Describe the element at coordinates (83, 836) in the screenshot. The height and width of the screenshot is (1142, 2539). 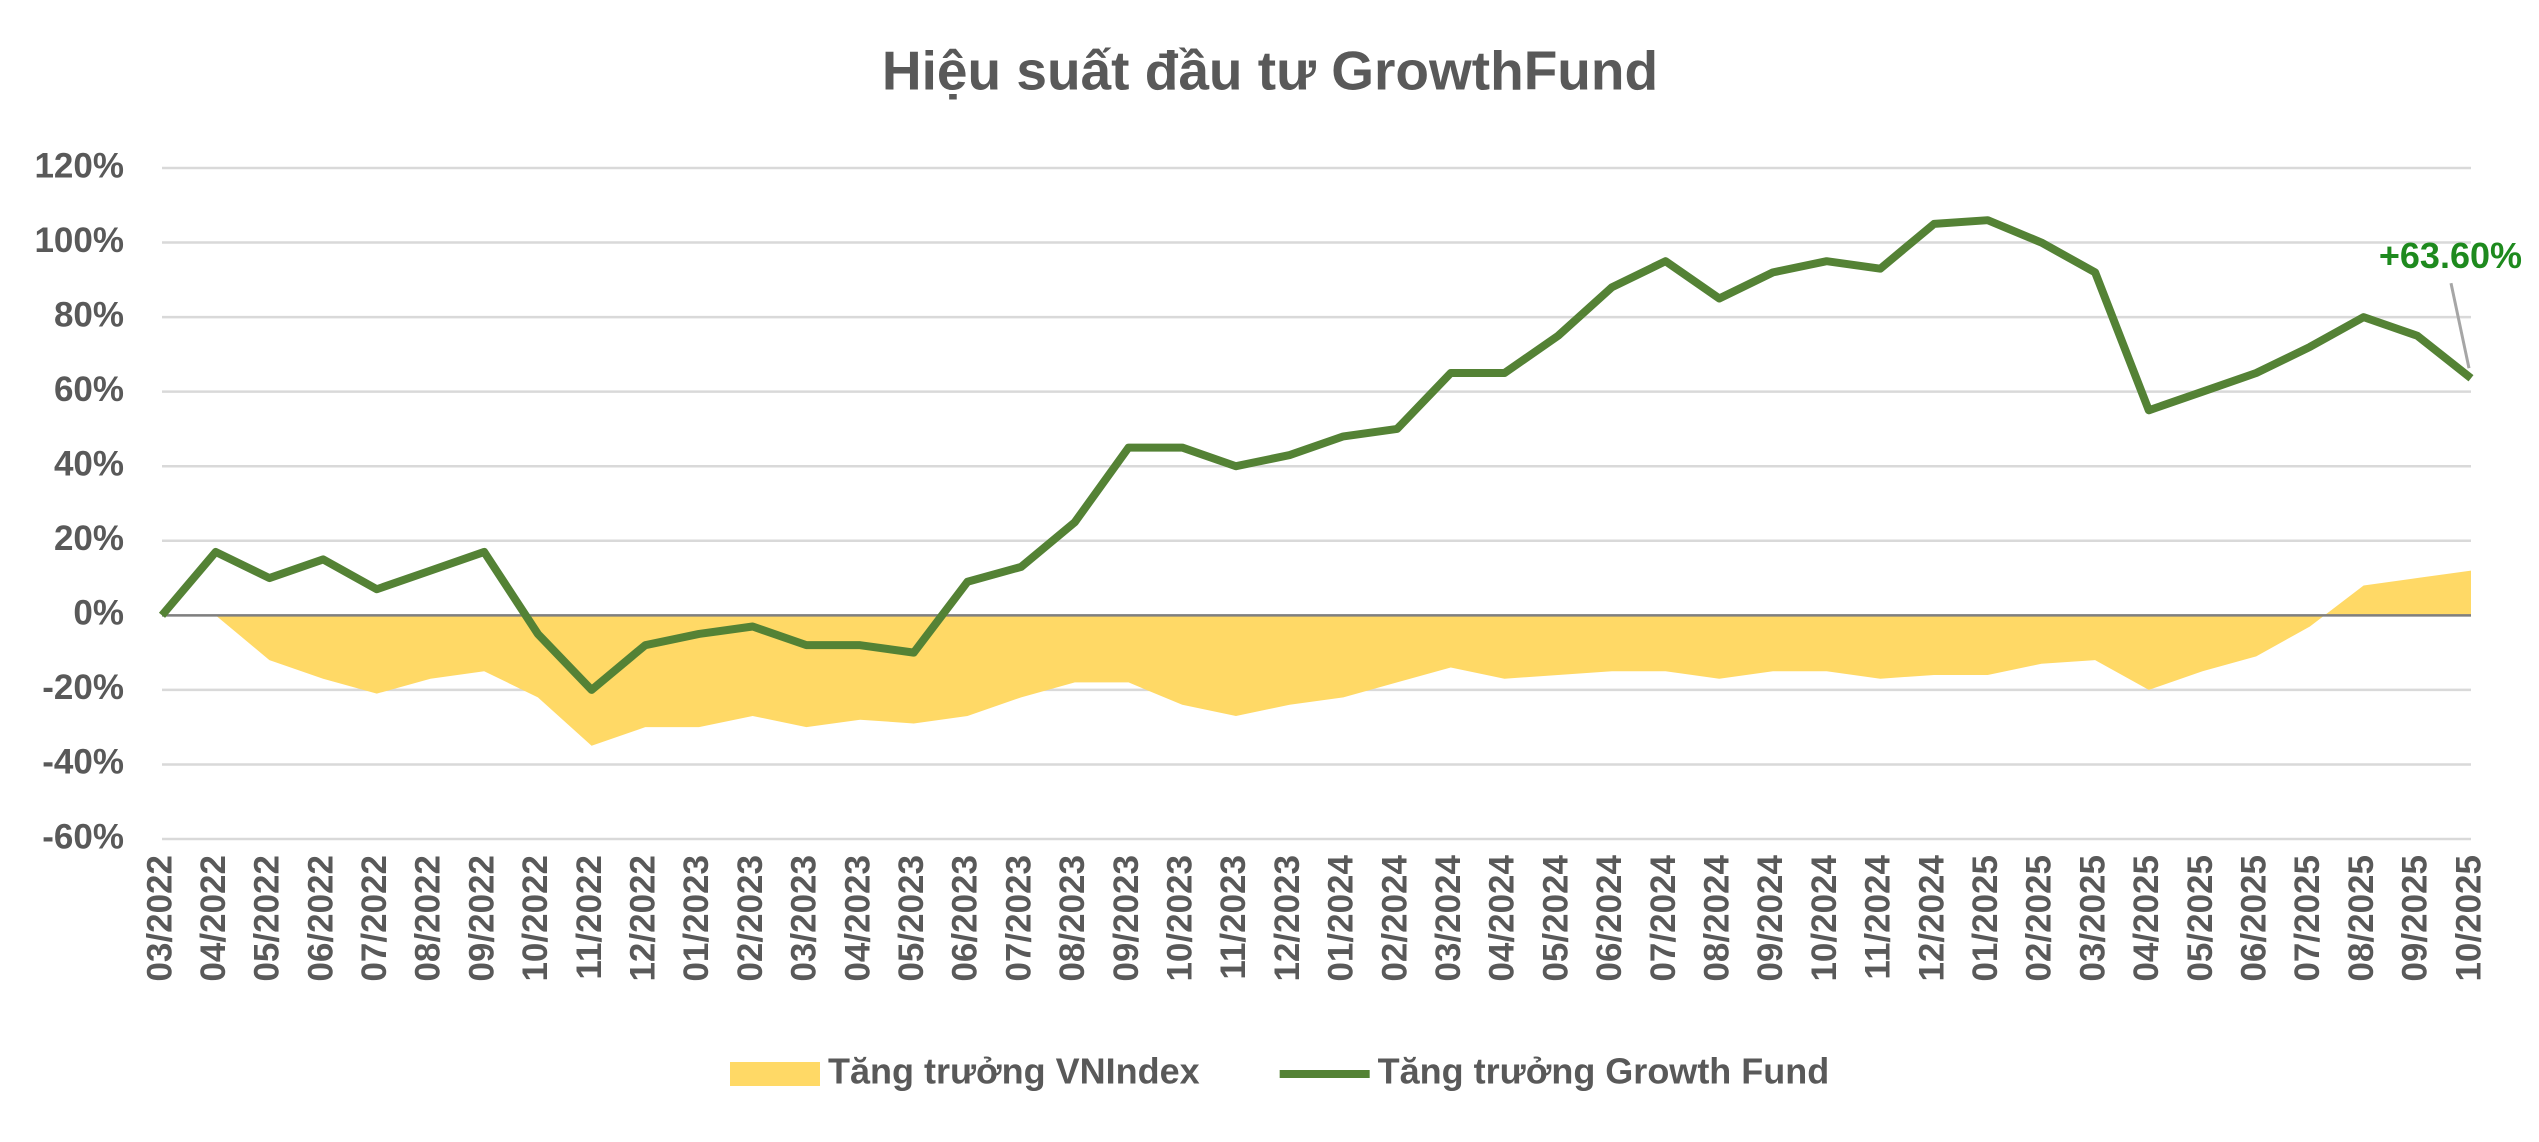
I see `y-tick-label: -60%` at that location.